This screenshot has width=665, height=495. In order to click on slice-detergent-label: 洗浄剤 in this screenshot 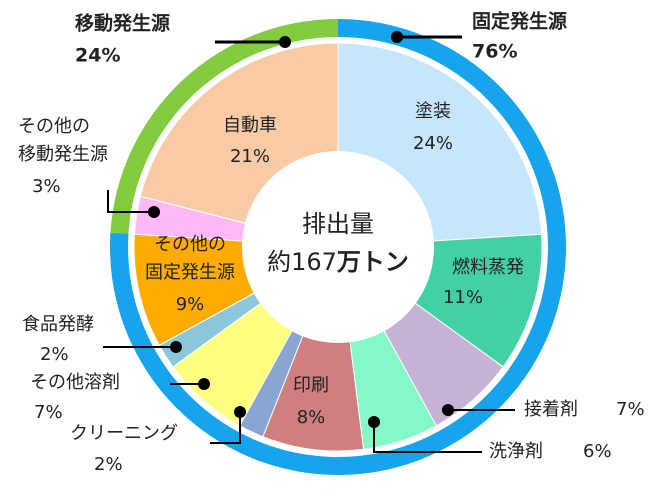, I will do `click(516, 451)`.